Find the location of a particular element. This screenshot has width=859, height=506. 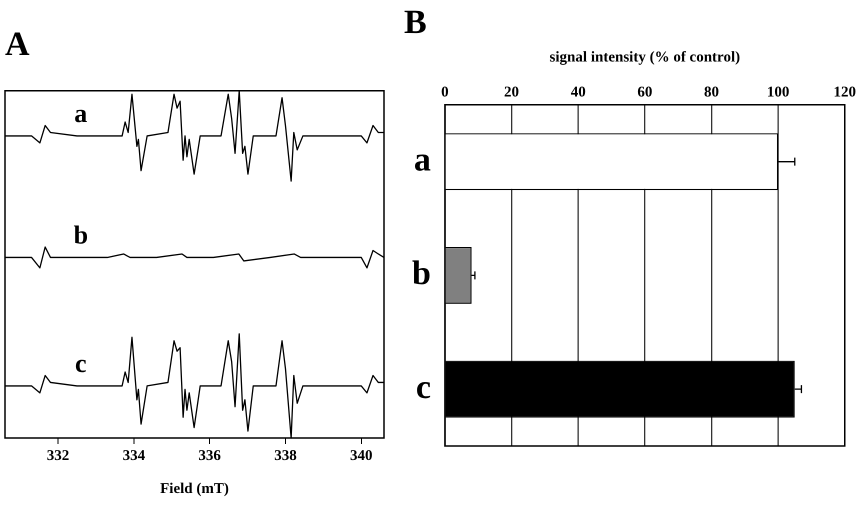

chart-title: A is located at coordinates (17, 45).